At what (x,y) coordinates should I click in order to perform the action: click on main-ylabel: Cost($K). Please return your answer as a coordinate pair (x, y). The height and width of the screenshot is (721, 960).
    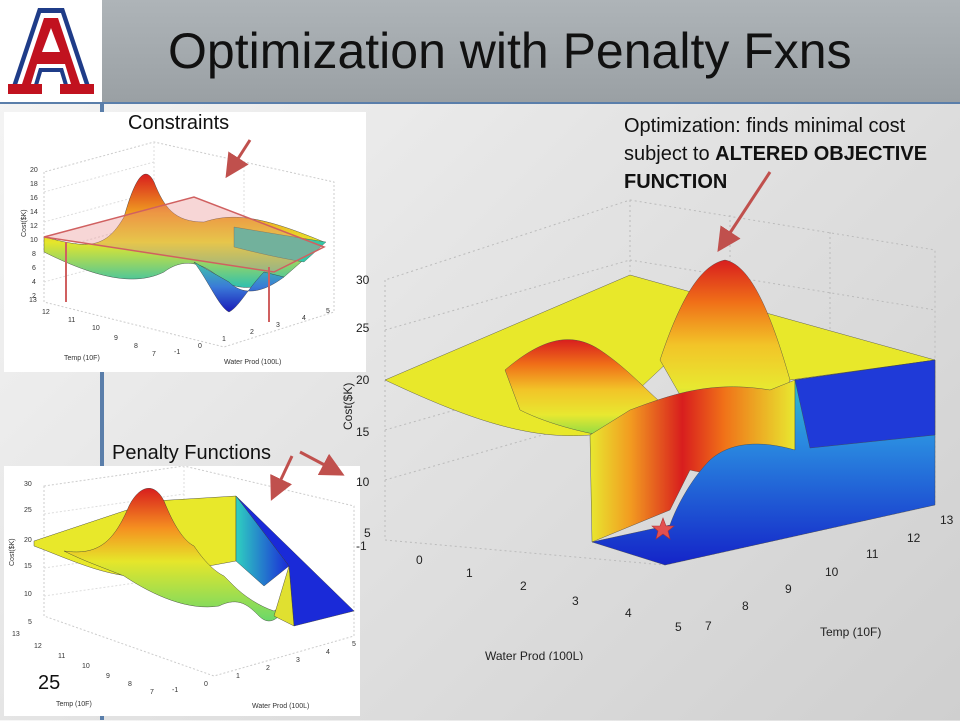
    Looking at the image, I should click on (348, 406).